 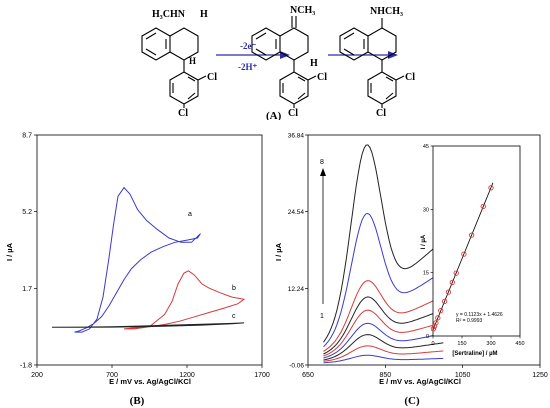 I want to click on x-tick-label: 1700, so click(x=262, y=375).